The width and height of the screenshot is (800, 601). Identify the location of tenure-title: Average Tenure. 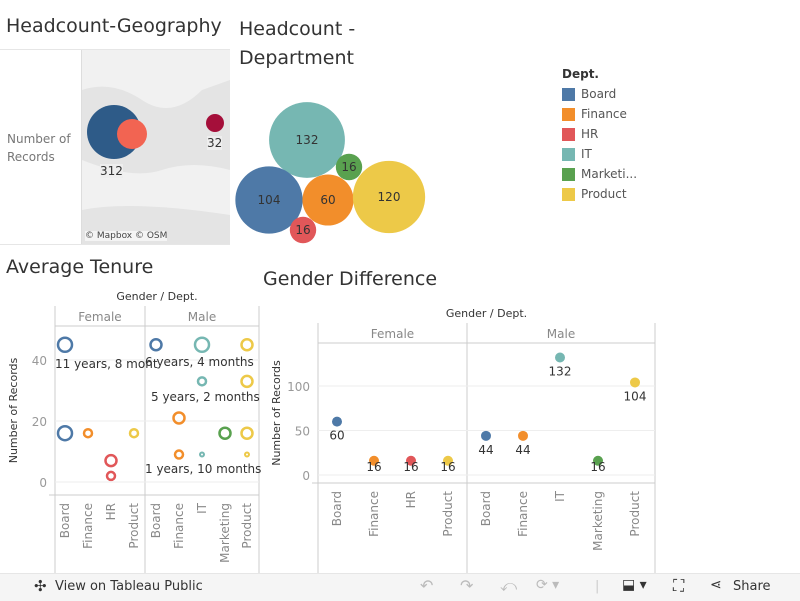
(80, 267).